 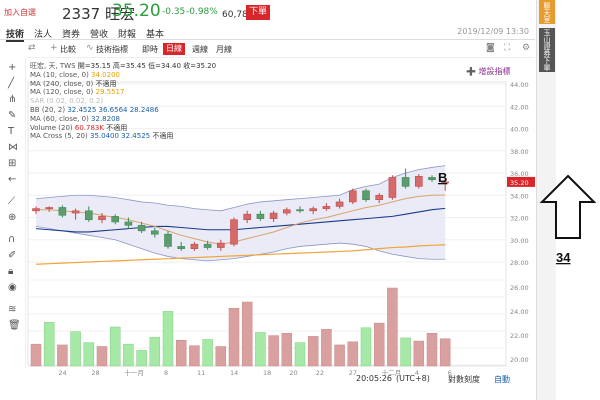 What do you see at coordinates (68, 49) in the screenshot?
I see `compare-button: 比較` at bounding box center [68, 49].